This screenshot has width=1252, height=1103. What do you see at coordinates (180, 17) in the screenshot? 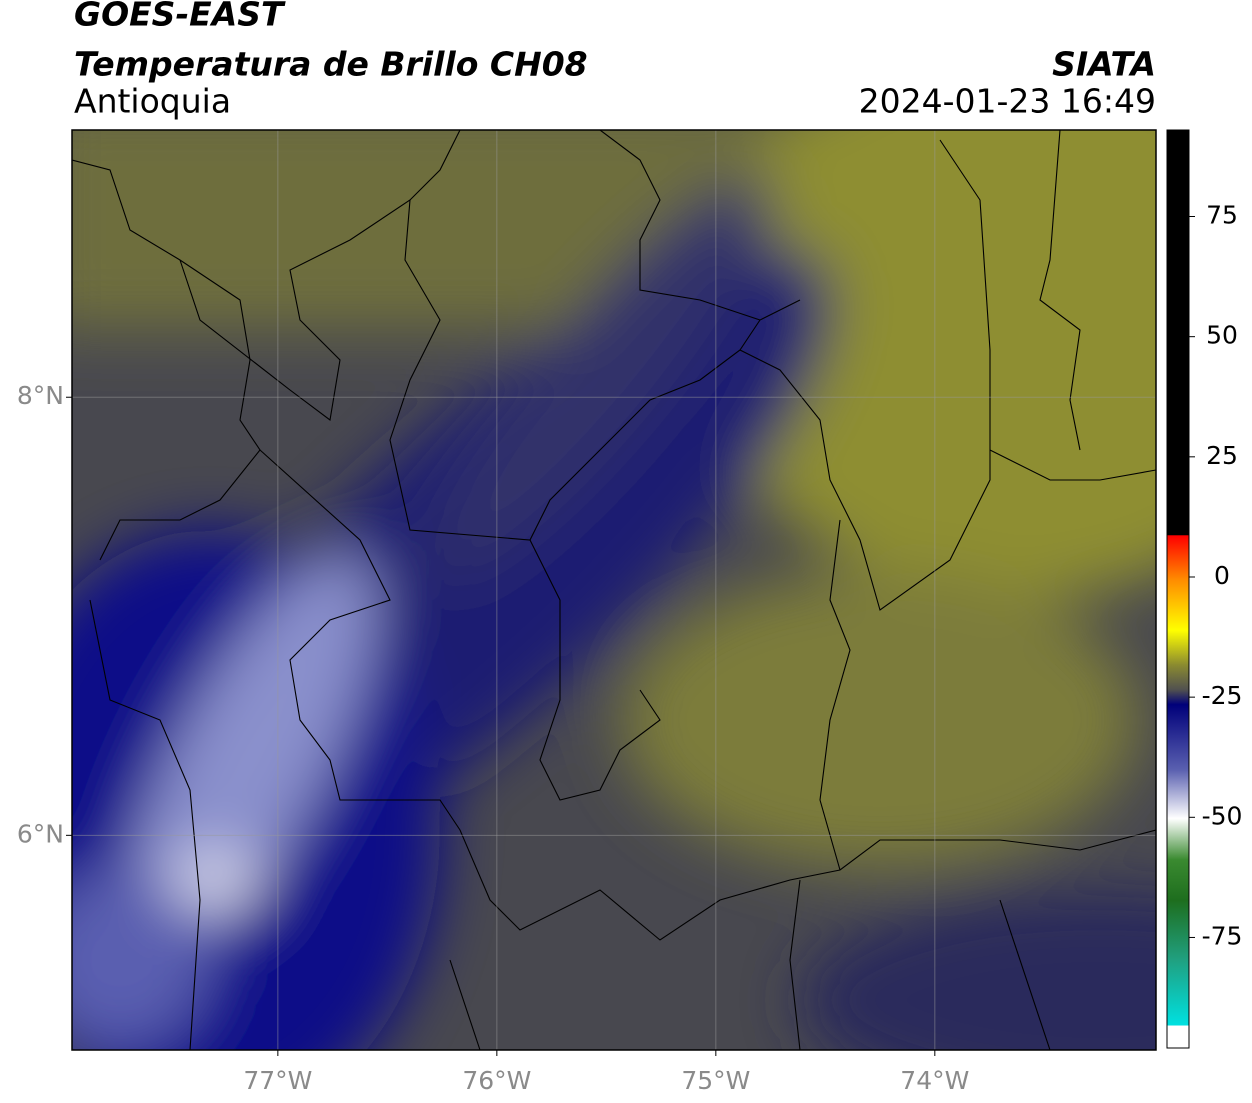
I see `title: GOES-EAST` at bounding box center [180, 17].